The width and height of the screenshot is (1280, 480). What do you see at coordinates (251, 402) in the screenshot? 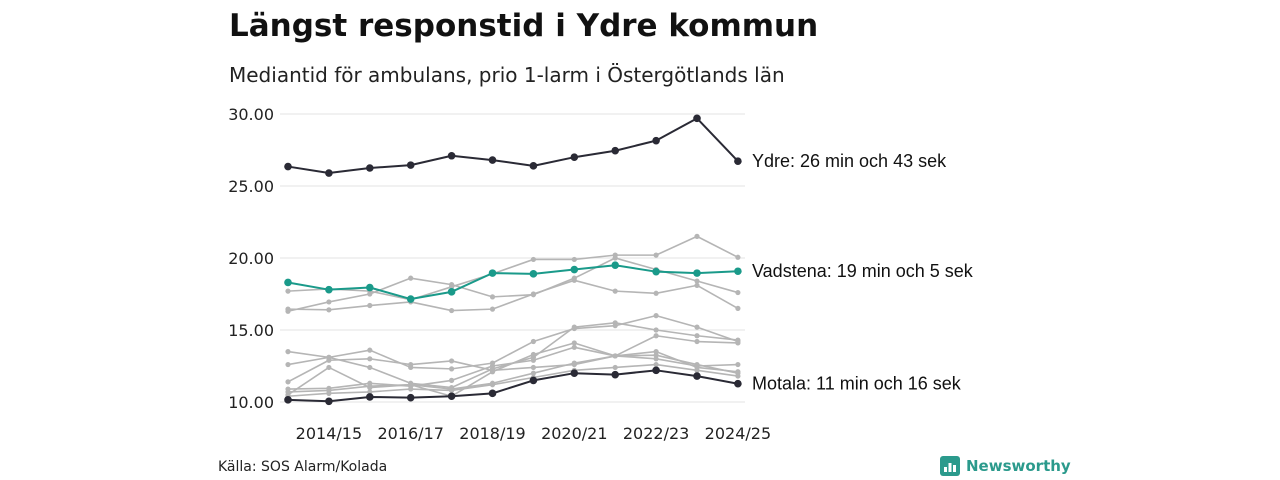
I see `y-tick-label: 10.00` at bounding box center [251, 402].